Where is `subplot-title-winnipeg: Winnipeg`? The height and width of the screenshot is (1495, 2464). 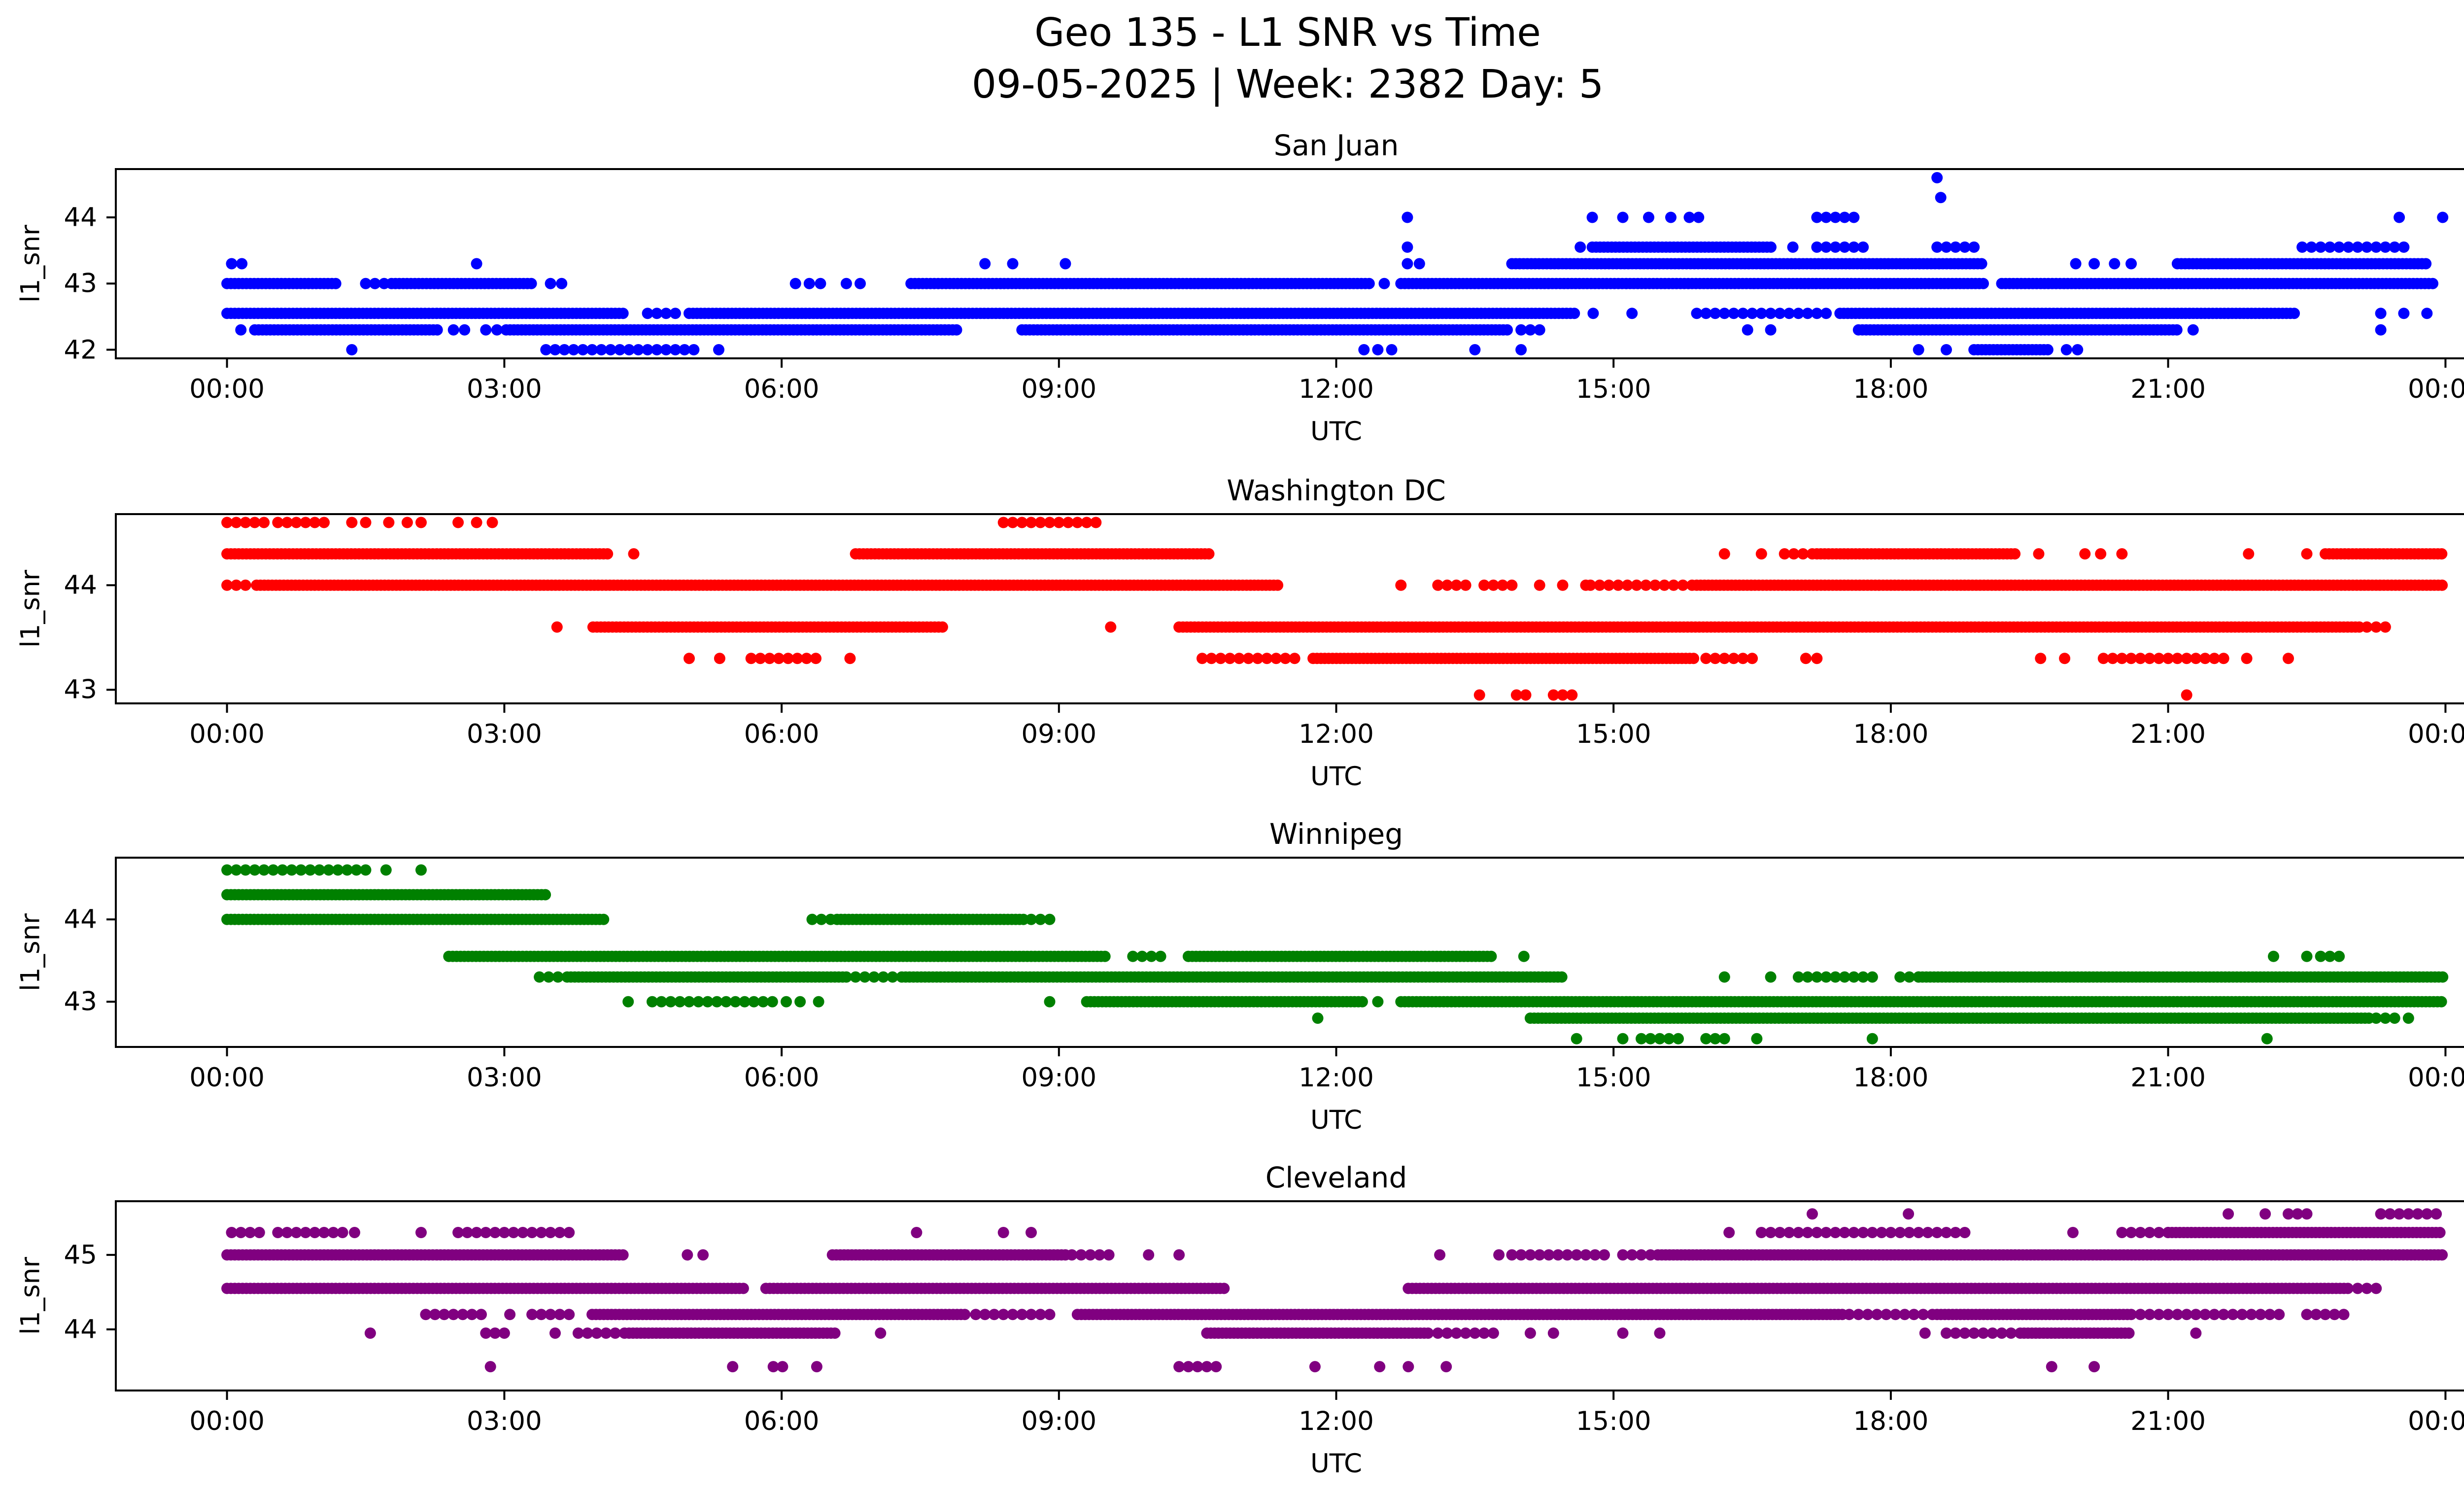 subplot-title-winnipeg: Winnipeg is located at coordinates (1336, 834).